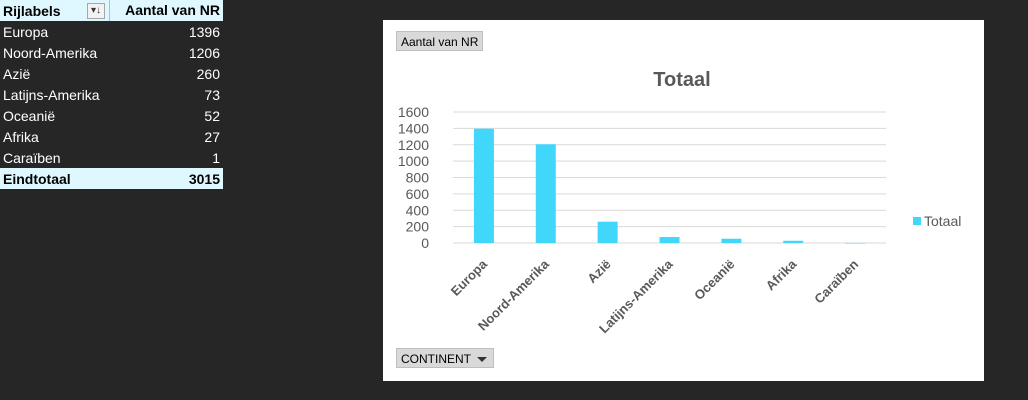 The image size is (1028, 400). I want to click on category-label: Azië, so click(599, 272).